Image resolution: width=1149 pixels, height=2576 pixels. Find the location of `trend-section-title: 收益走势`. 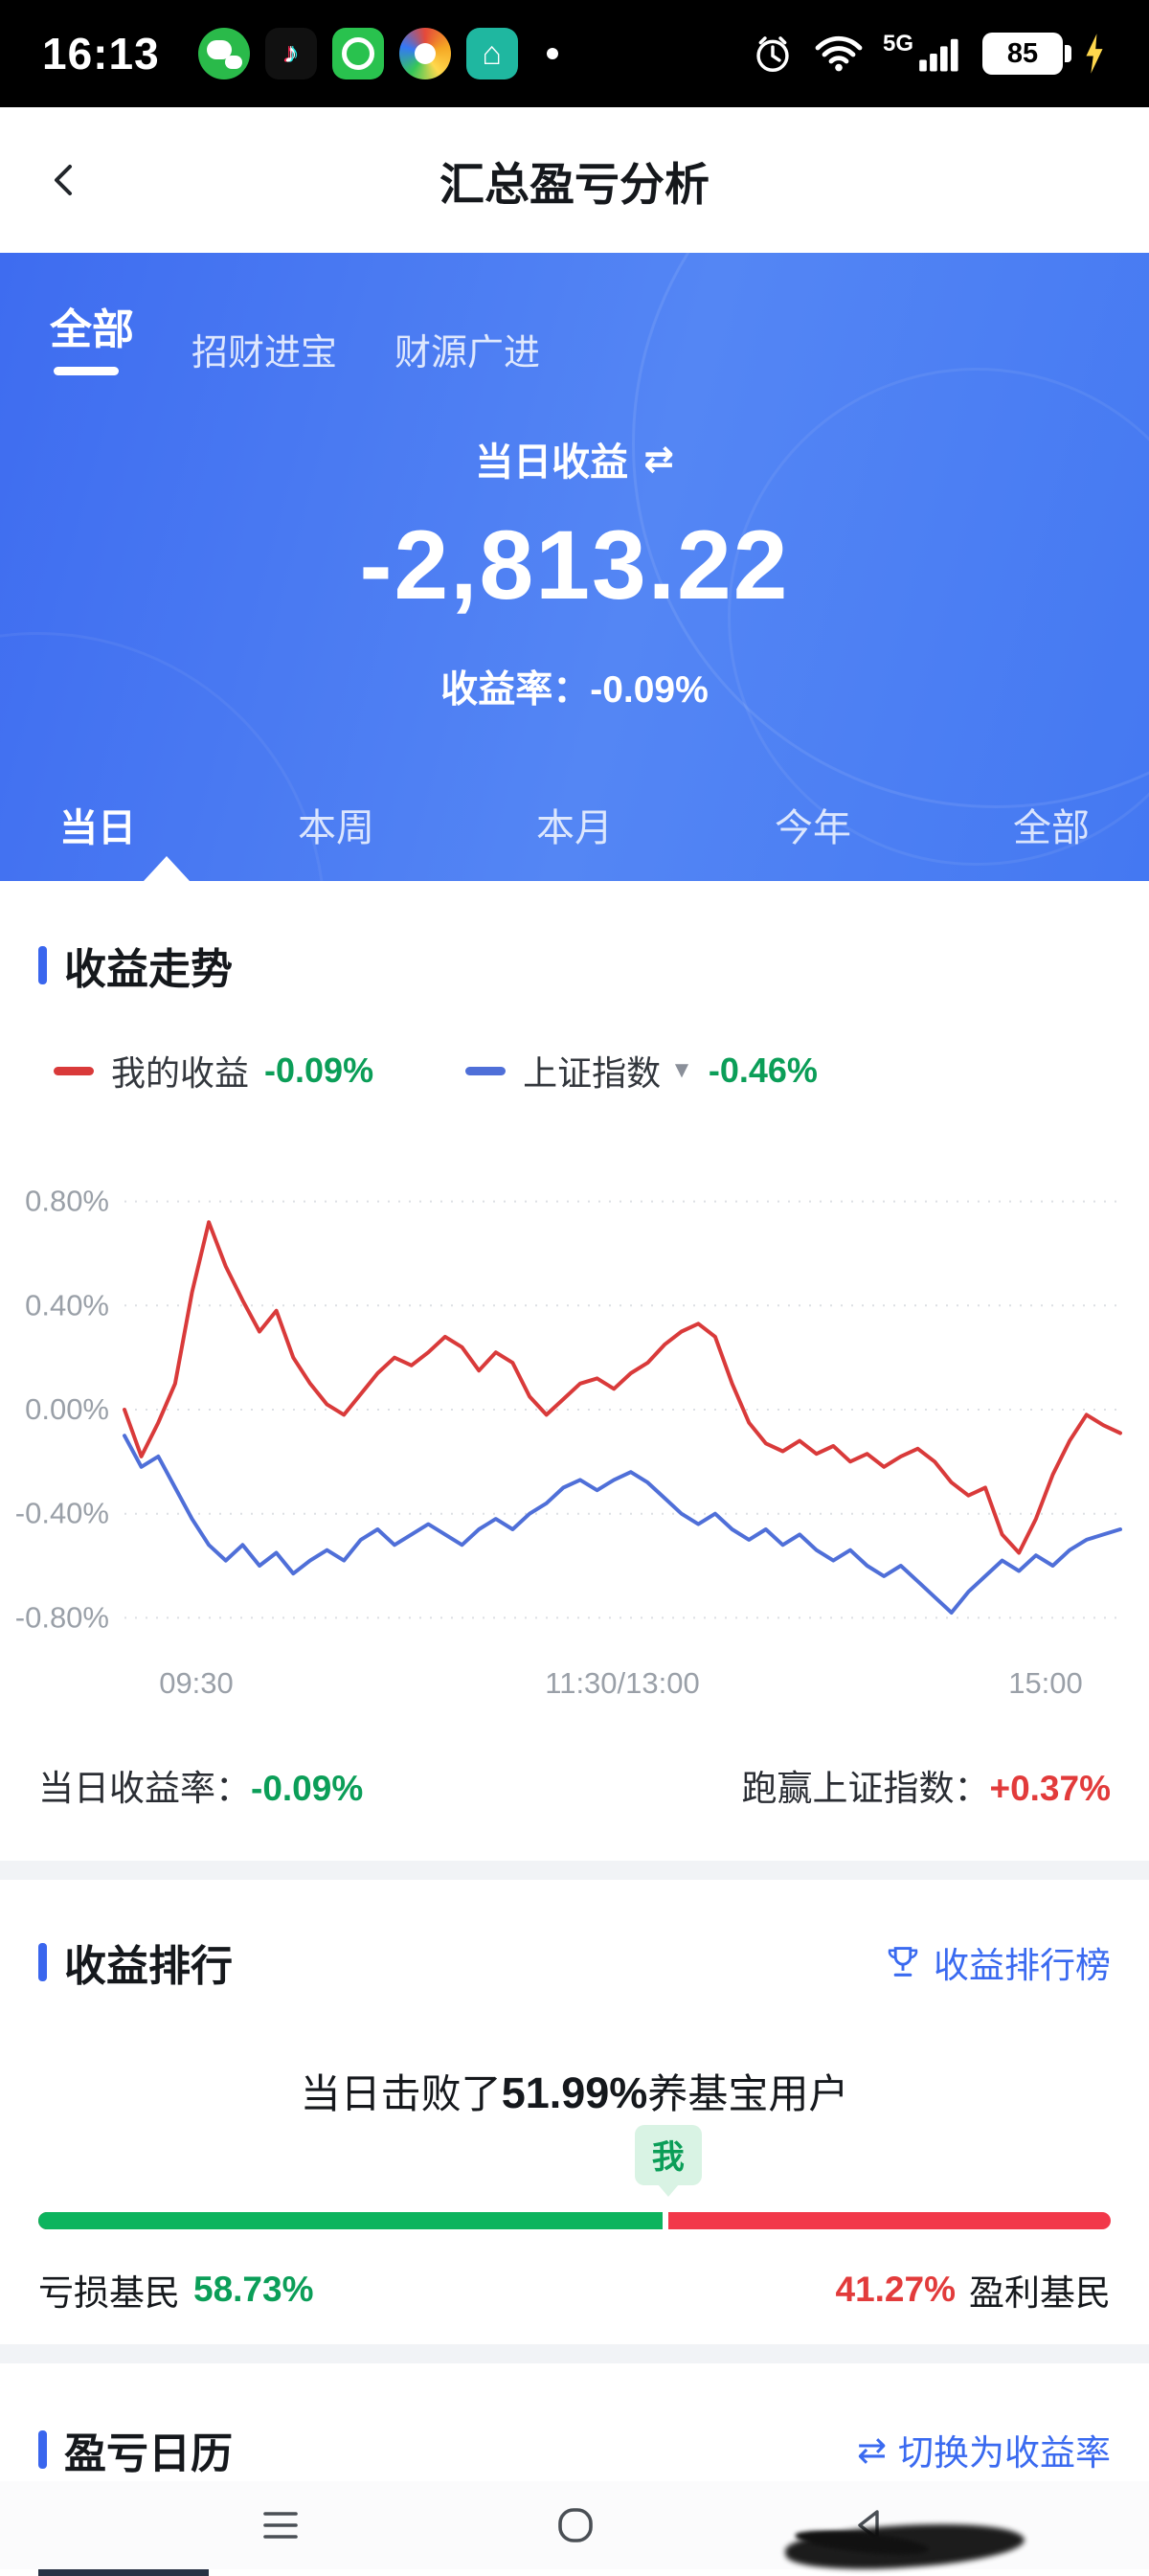

trend-section-title: 收益走势 is located at coordinates (149, 969).